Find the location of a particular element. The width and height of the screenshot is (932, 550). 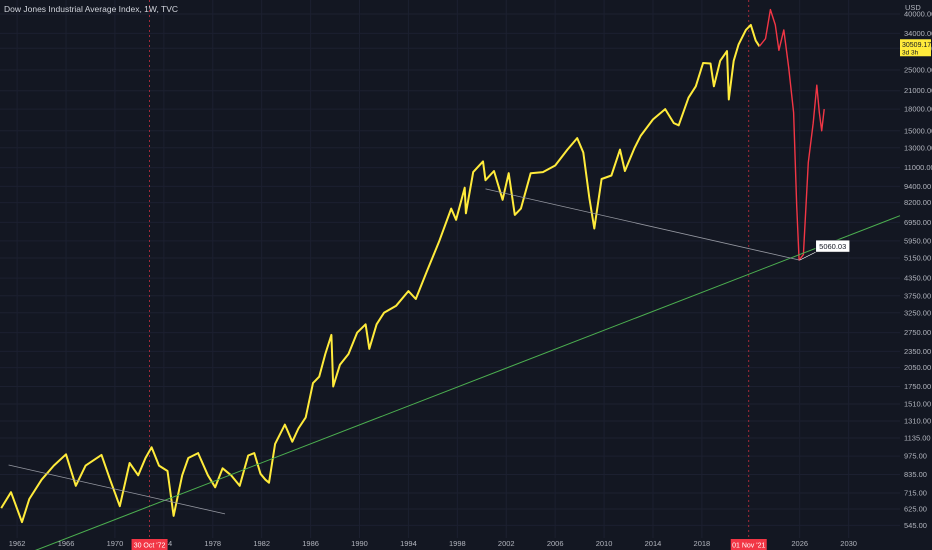

x-tick-label: 1966 is located at coordinates (66, 543).